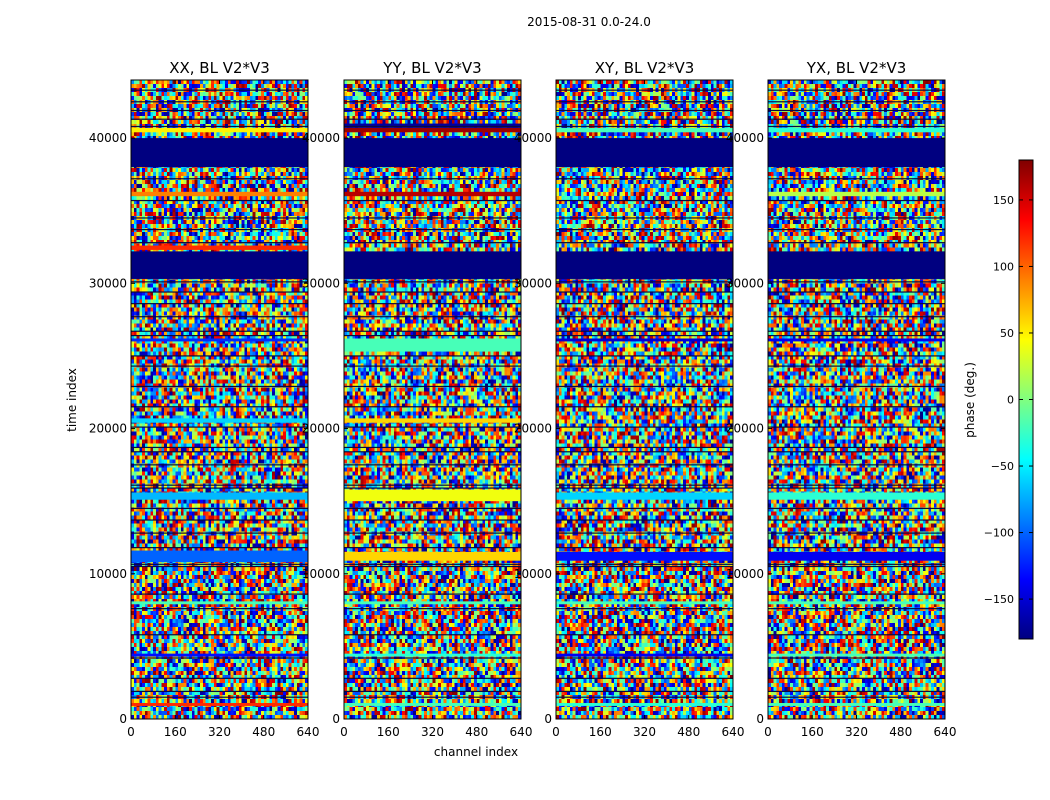  I want to click on colorbar: −150 −100 −50 0 50 100 150 phase (deg.), so click(998, 399).